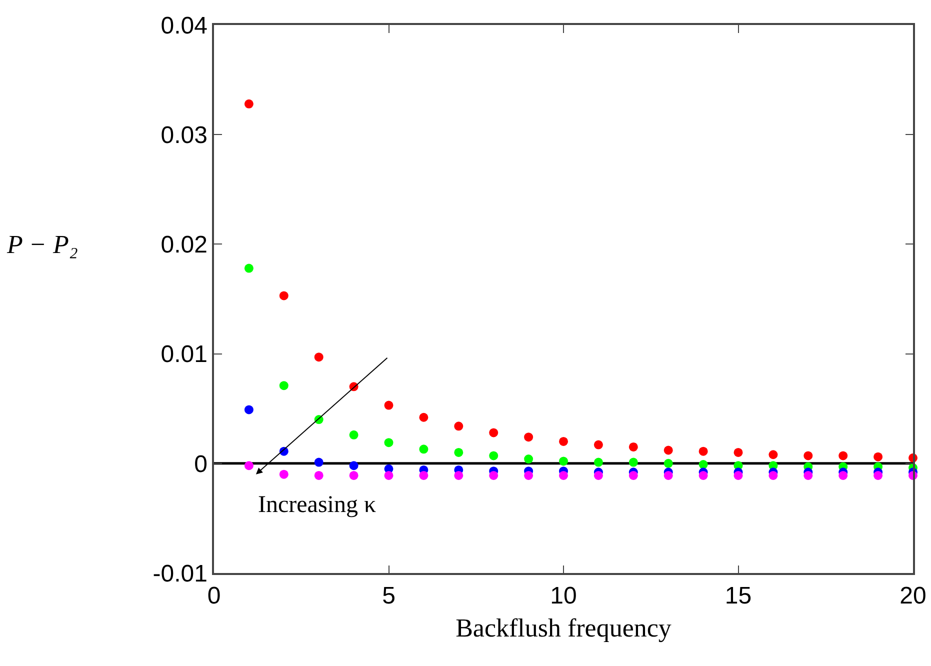  What do you see at coordinates (738, 596) in the screenshot?
I see `x-tick-label: 15` at bounding box center [738, 596].